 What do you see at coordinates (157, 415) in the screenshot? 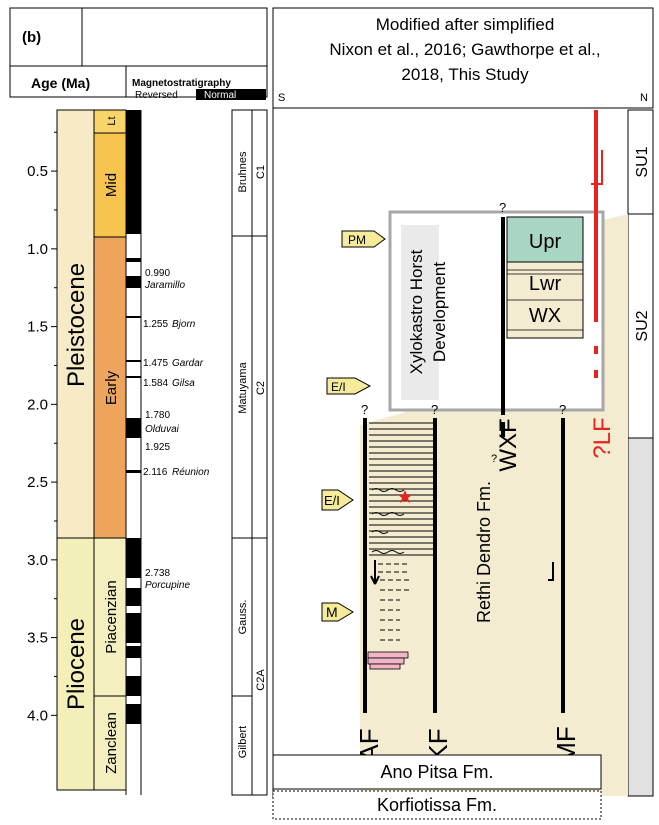
I see `chron-event-age: 1.780` at bounding box center [157, 415].